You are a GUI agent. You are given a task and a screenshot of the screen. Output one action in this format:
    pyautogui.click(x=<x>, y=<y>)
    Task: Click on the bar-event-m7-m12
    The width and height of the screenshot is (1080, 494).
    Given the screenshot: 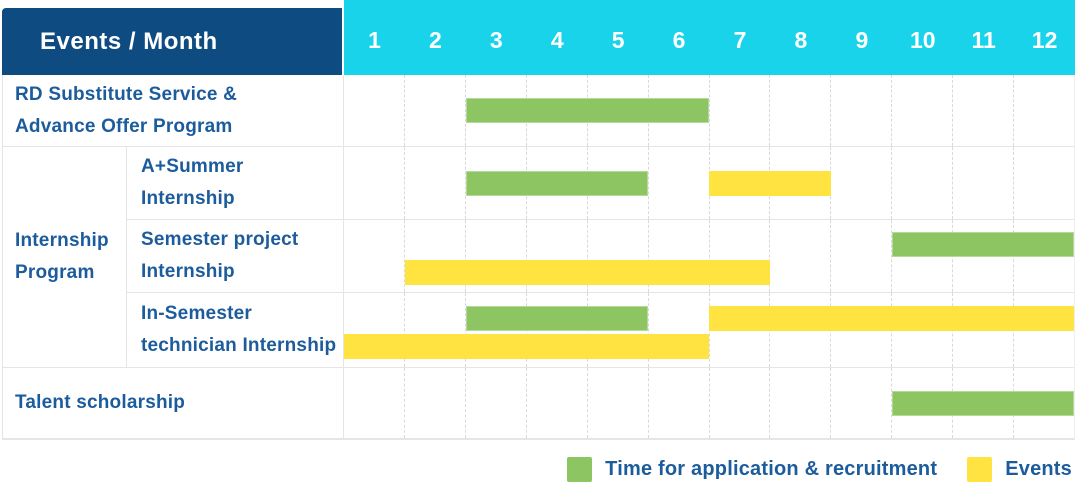 What is the action you would take?
    pyautogui.click(x=891, y=318)
    